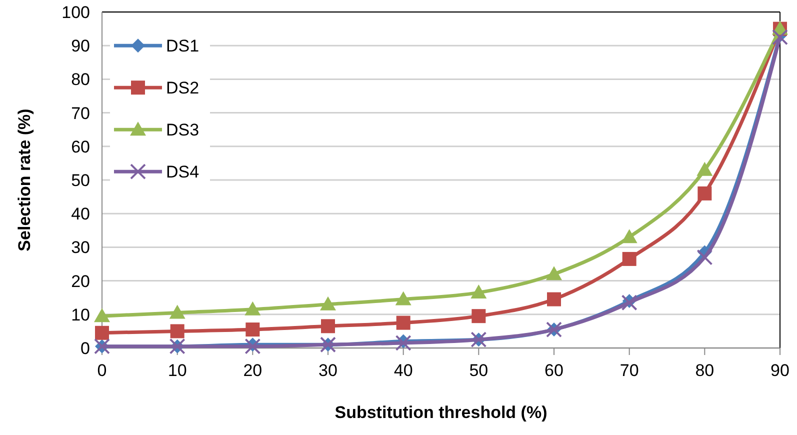 The height and width of the screenshot is (435, 797). Describe the element at coordinates (183, 130) in the screenshot. I see `legend-label: DS3` at that location.